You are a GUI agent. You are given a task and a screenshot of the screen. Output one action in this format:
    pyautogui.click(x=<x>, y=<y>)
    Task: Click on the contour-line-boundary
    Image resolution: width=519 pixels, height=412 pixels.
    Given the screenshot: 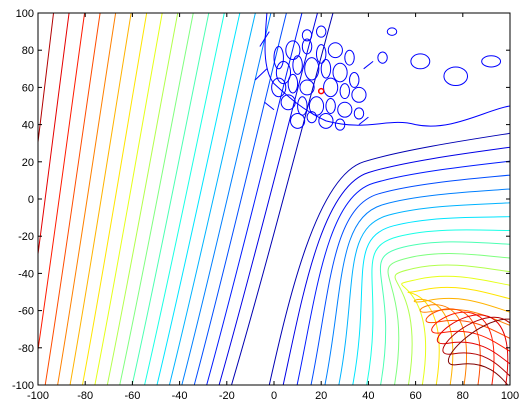 What is the action you would take?
    pyautogui.click(x=387, y=70)
    